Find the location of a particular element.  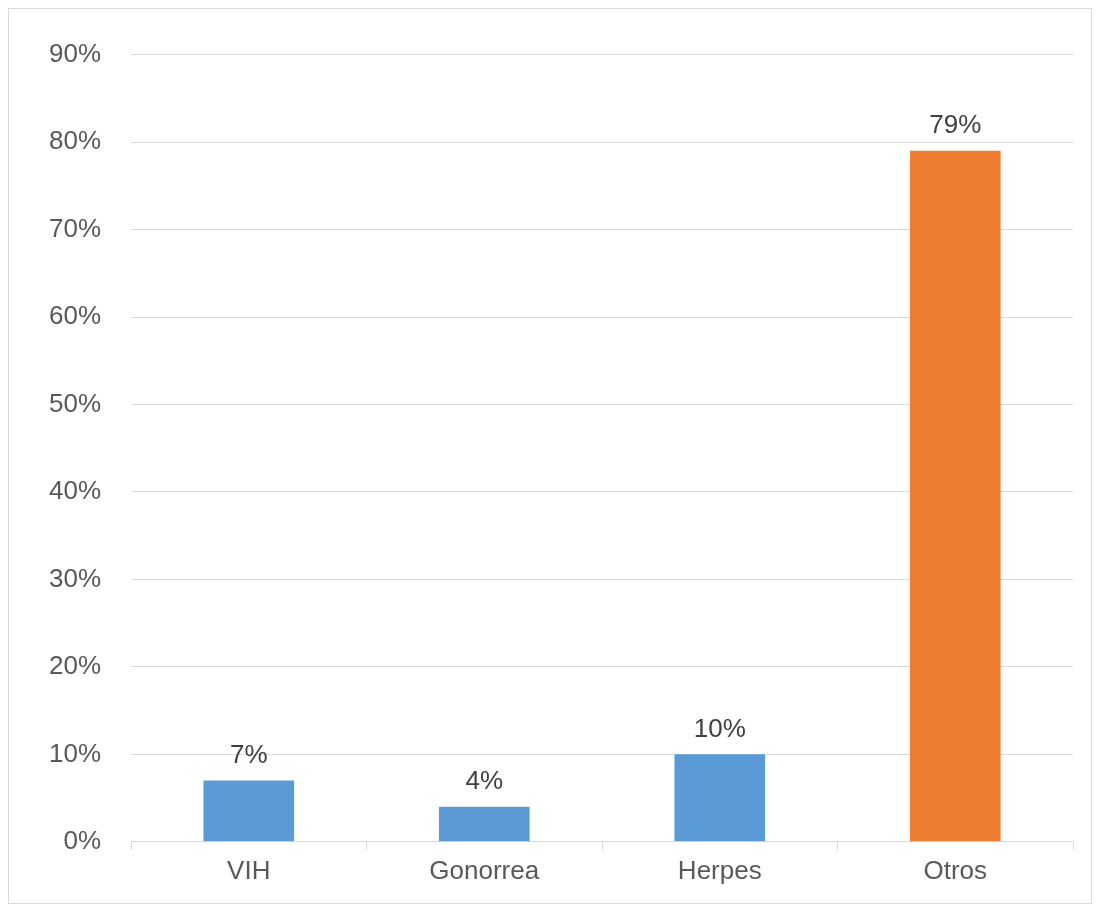

y-tick-label: 70% is located at coordinates (75, 227).